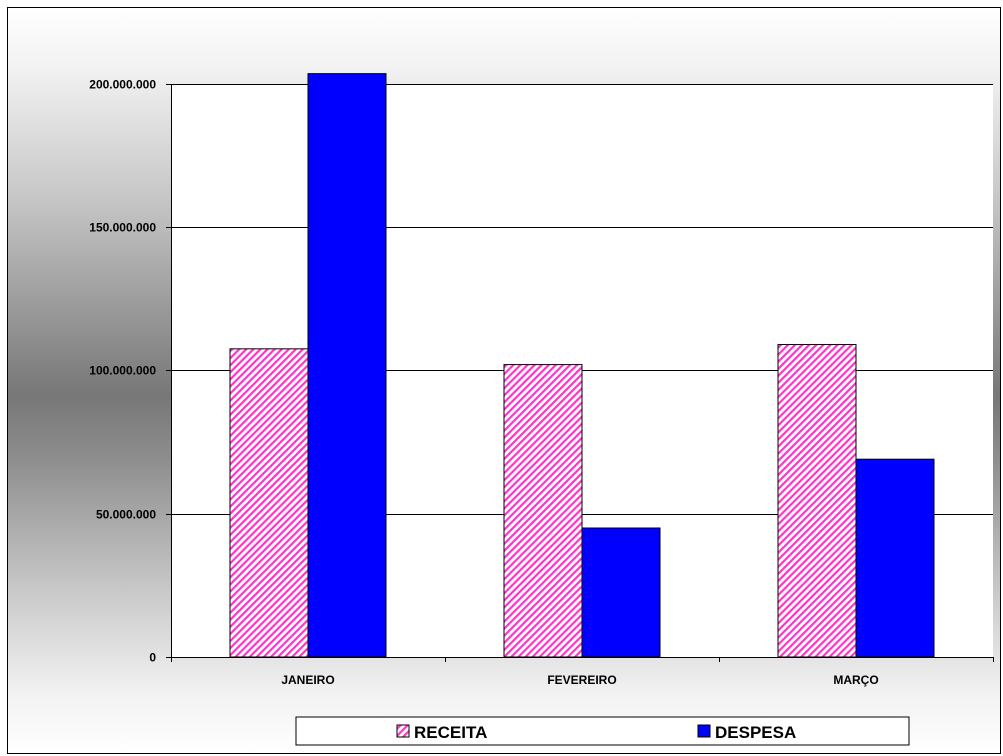  I want to click on legend-swatch-receita, so click(403, 731).